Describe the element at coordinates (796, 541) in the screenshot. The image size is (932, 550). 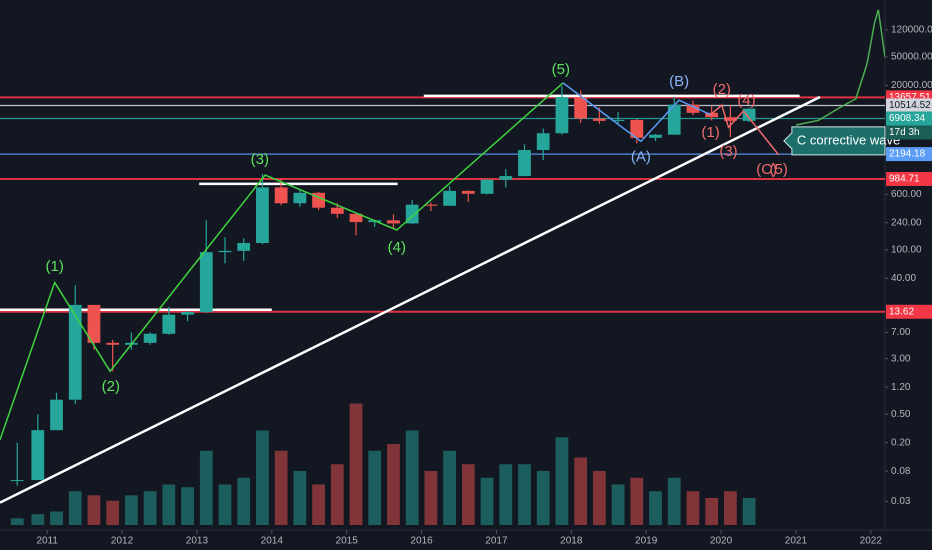
I see `x-tick-label: 2021` at that location.